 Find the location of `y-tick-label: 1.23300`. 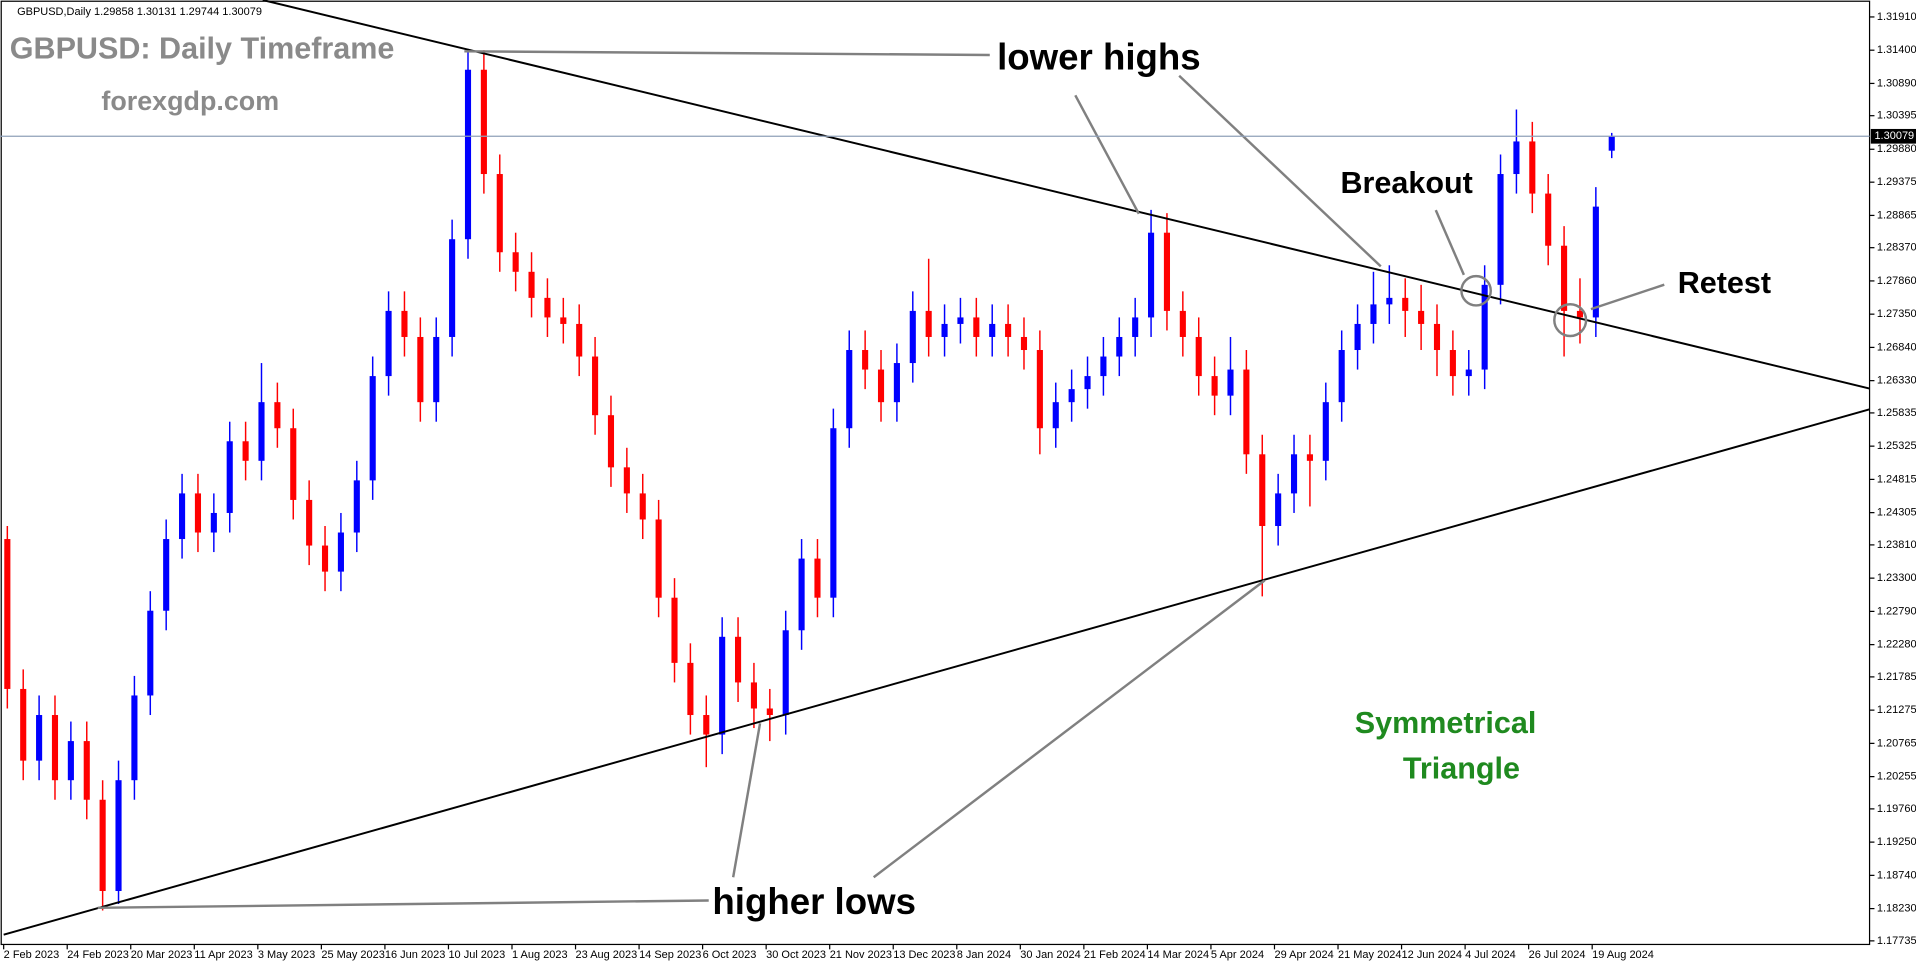

y-tick-label: 1.23300 is located at coordinates (1896, 578).